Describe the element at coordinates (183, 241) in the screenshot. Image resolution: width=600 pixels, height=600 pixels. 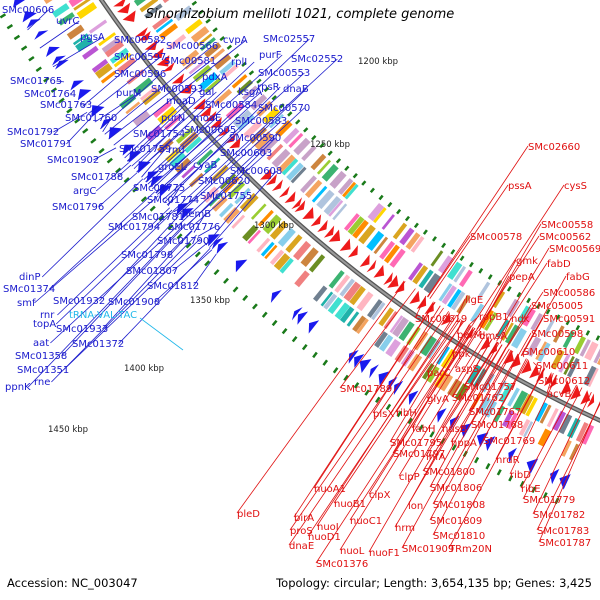
I see `forward-gene-label: SMc01790` at that location.